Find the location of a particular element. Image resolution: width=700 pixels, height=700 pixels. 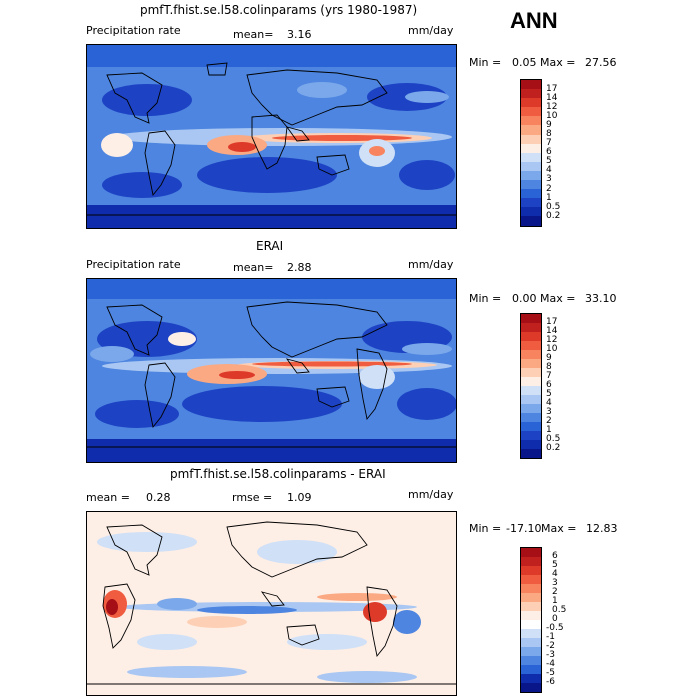

panel2-map-field is located at coordinates (271, 370).